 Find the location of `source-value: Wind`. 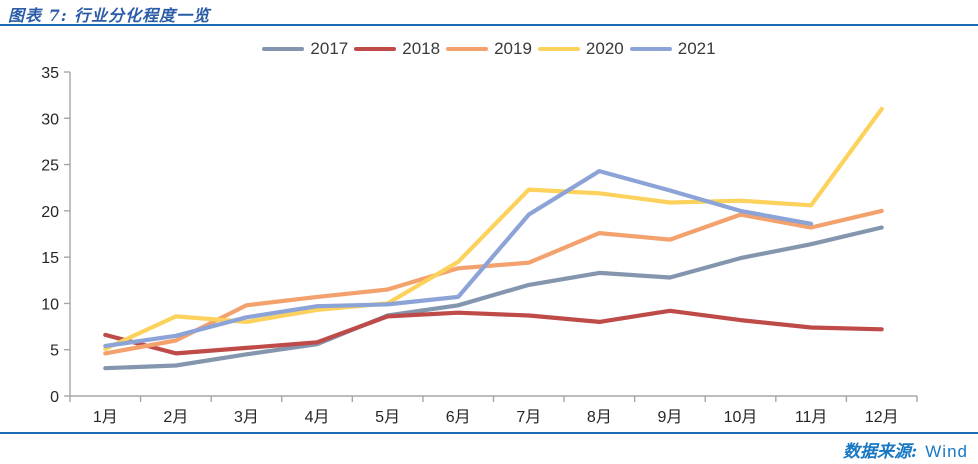

source-value: Wind is located at coordinates (946, 451).